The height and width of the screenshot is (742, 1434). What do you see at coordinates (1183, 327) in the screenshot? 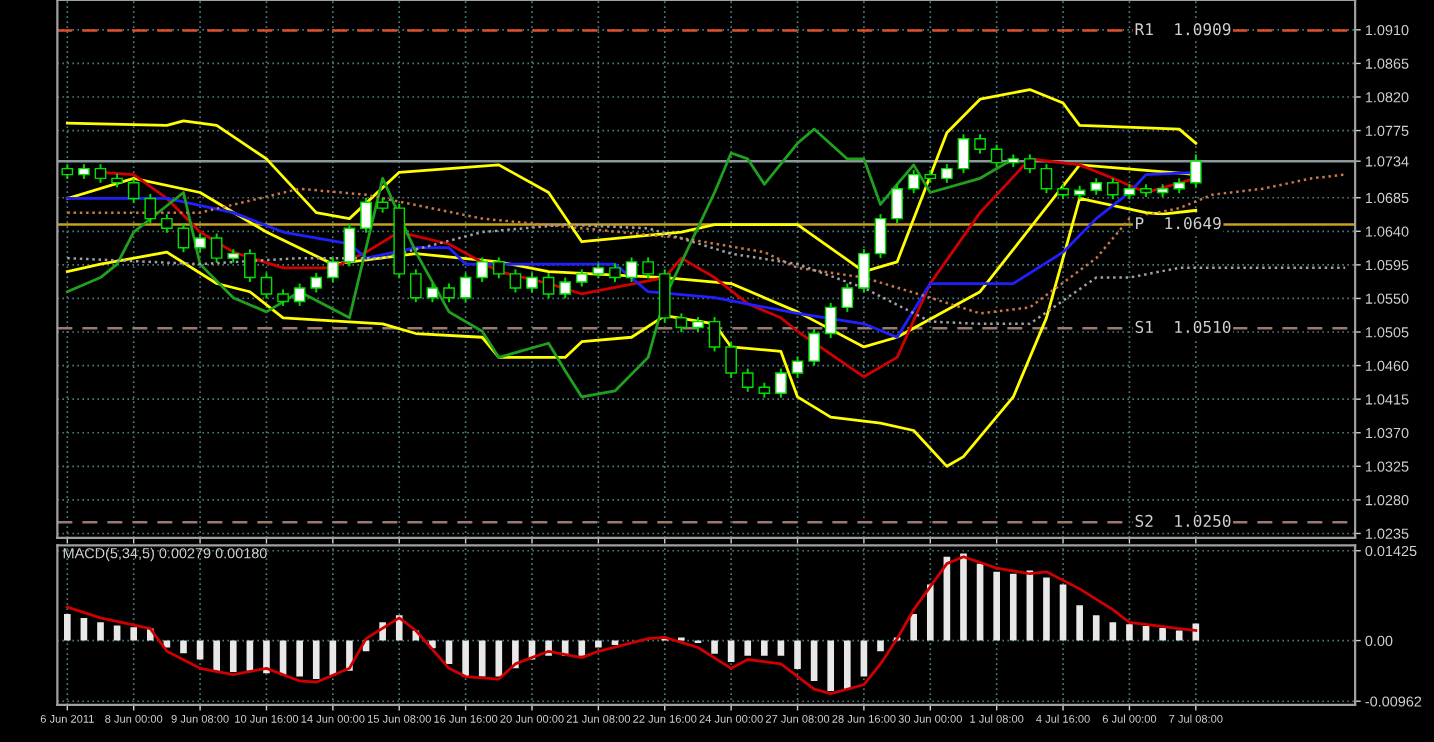
I see `ref-line-label: S1 1.0510` at bounding box center [1183, 327].